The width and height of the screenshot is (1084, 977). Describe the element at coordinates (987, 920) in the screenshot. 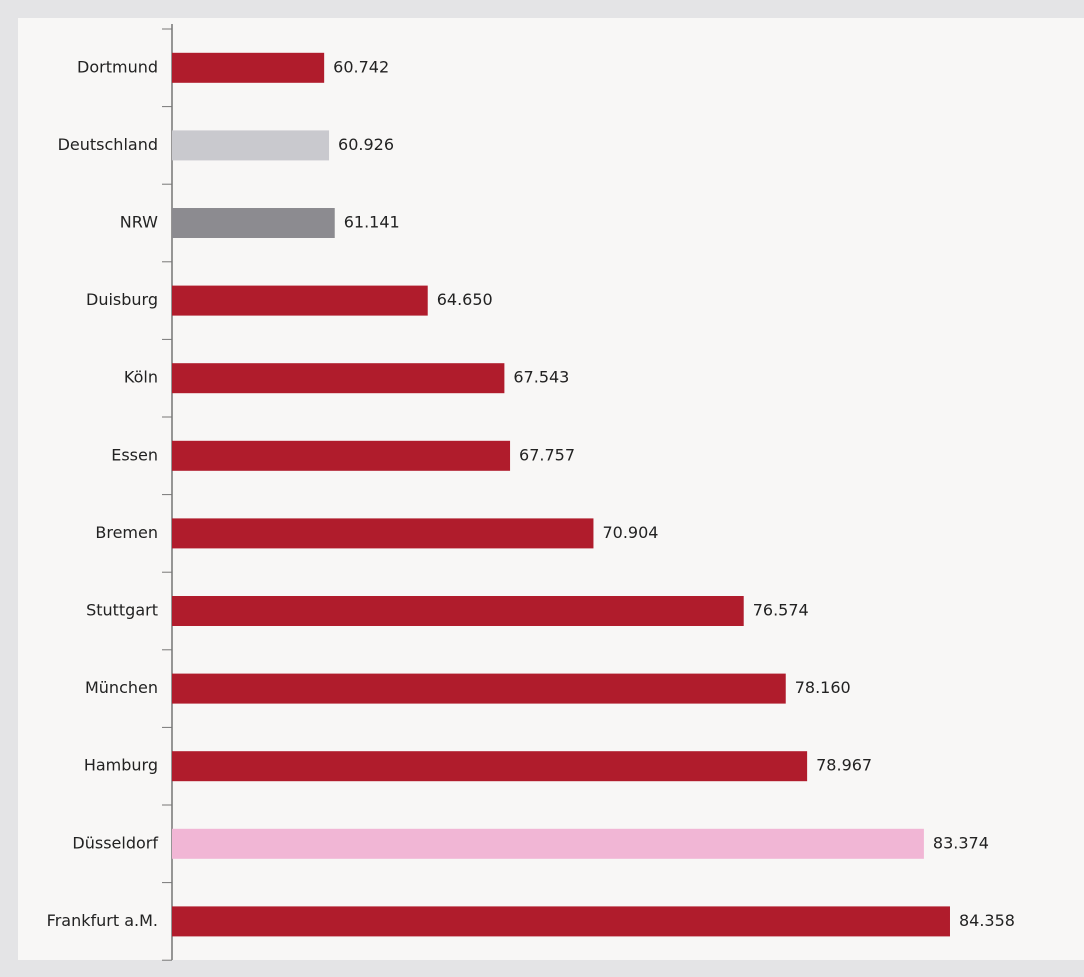

I see `value-label: 84.358` at that location.